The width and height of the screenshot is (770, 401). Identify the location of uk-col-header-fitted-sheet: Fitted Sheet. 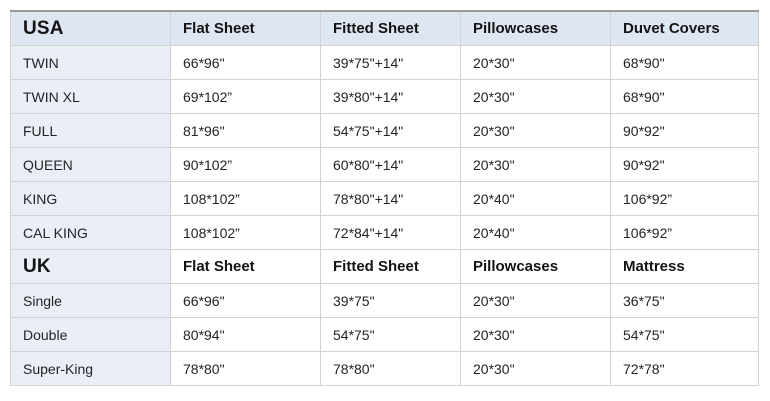
(390, 266).